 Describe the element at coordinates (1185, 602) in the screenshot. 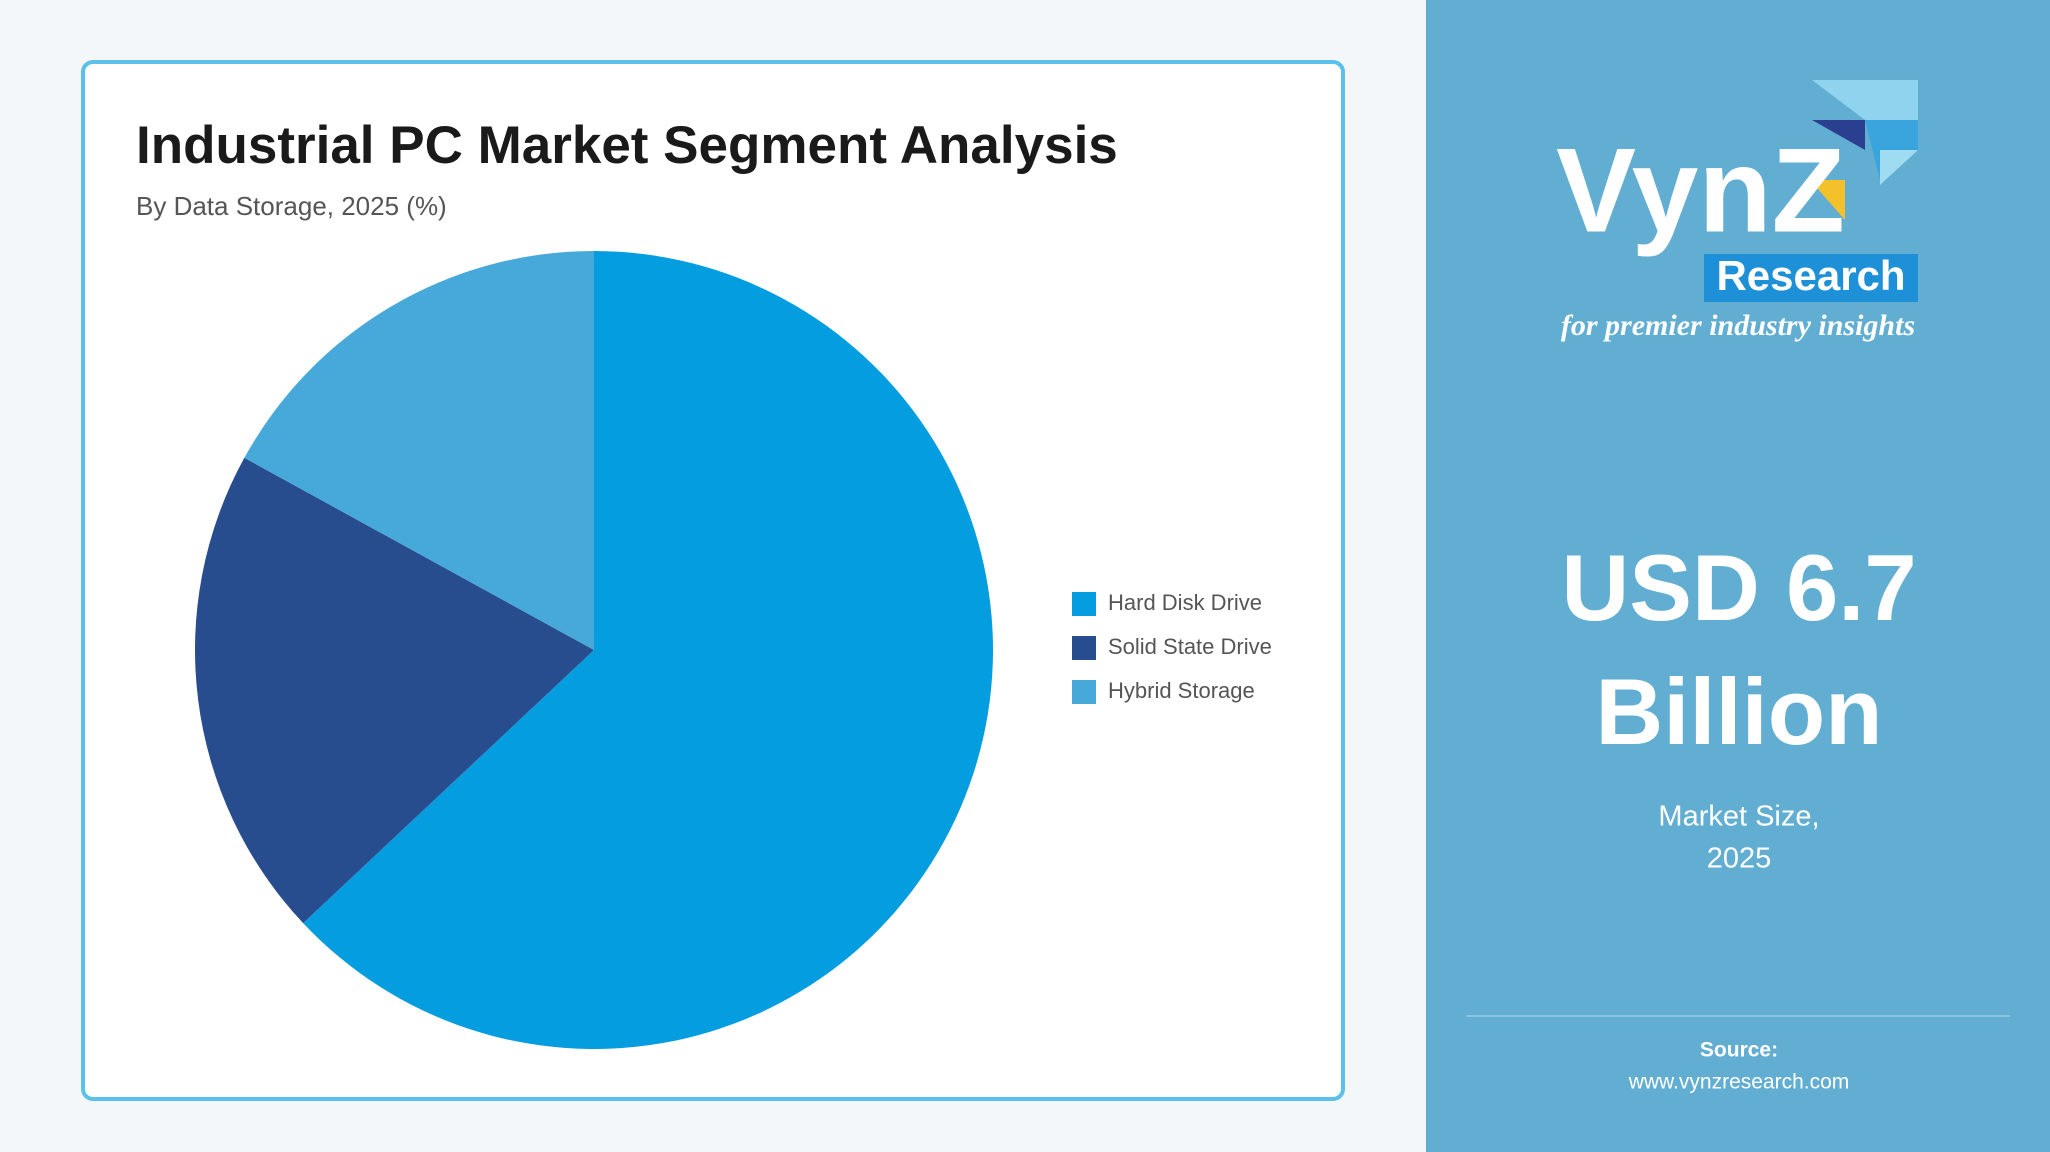

I see `legend-label: Hard Disk Drive` at that location.